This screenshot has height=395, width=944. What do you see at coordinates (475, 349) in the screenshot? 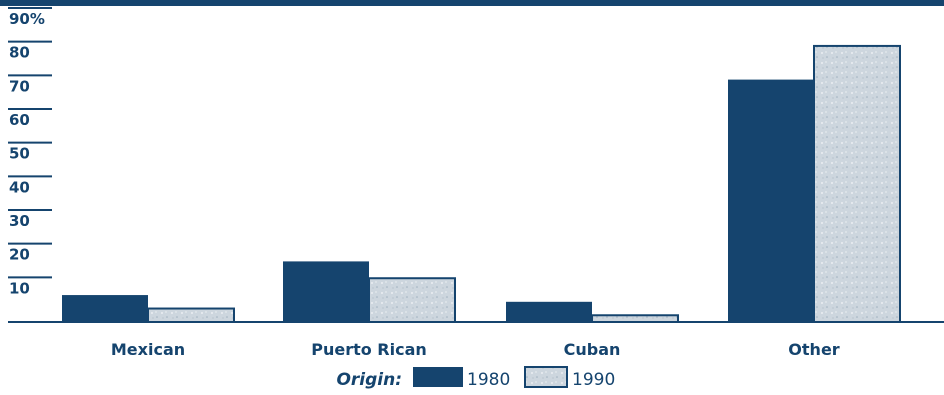
I see `category-labels: Mexican Puerto Rican Cuban Other` at bounding box center [475, 349].